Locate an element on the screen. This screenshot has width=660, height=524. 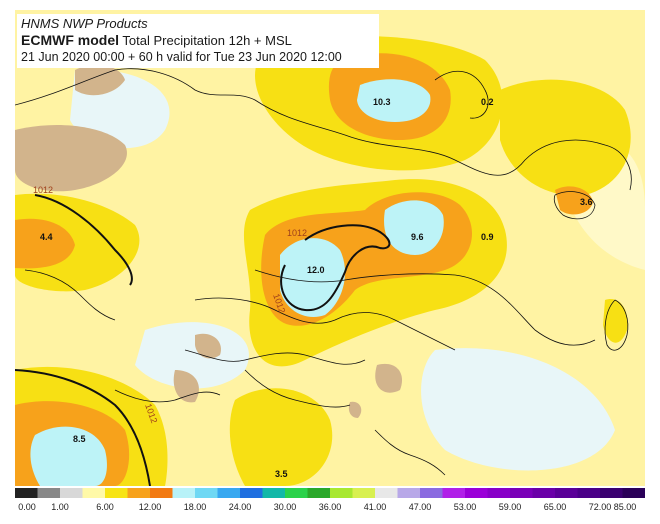
colorbar-tick-label: 1.00 is located at coordinates (60, 507).